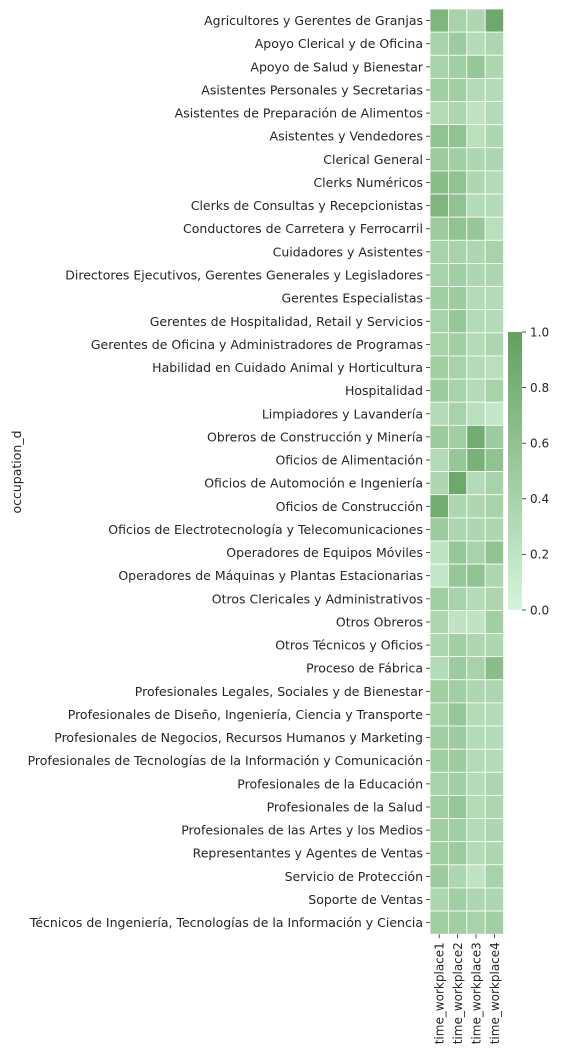 The width and height of the screenshot is (564, 1061). I want to click on colorbar-tick-label: 1.0, so click(539, 332).